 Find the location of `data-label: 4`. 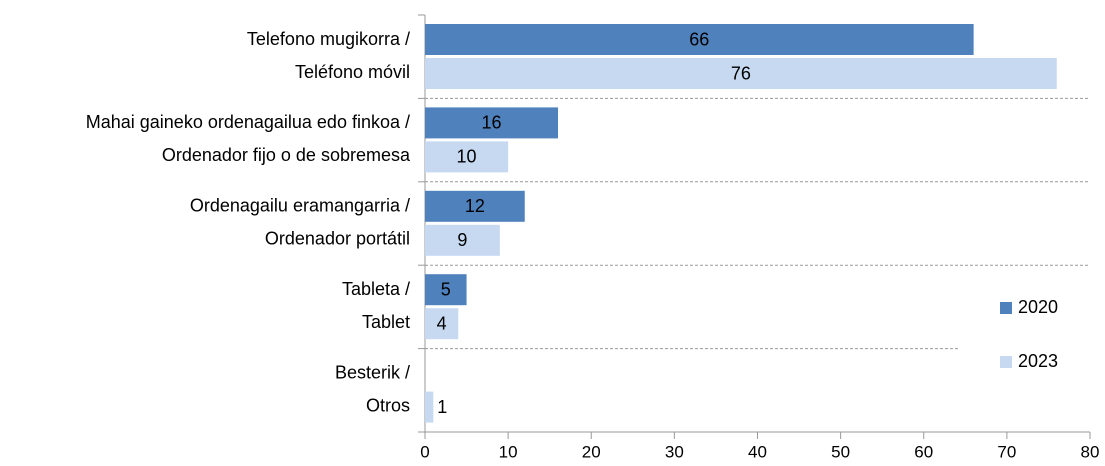

data-label: 4 is located at coordinates (442, 323).